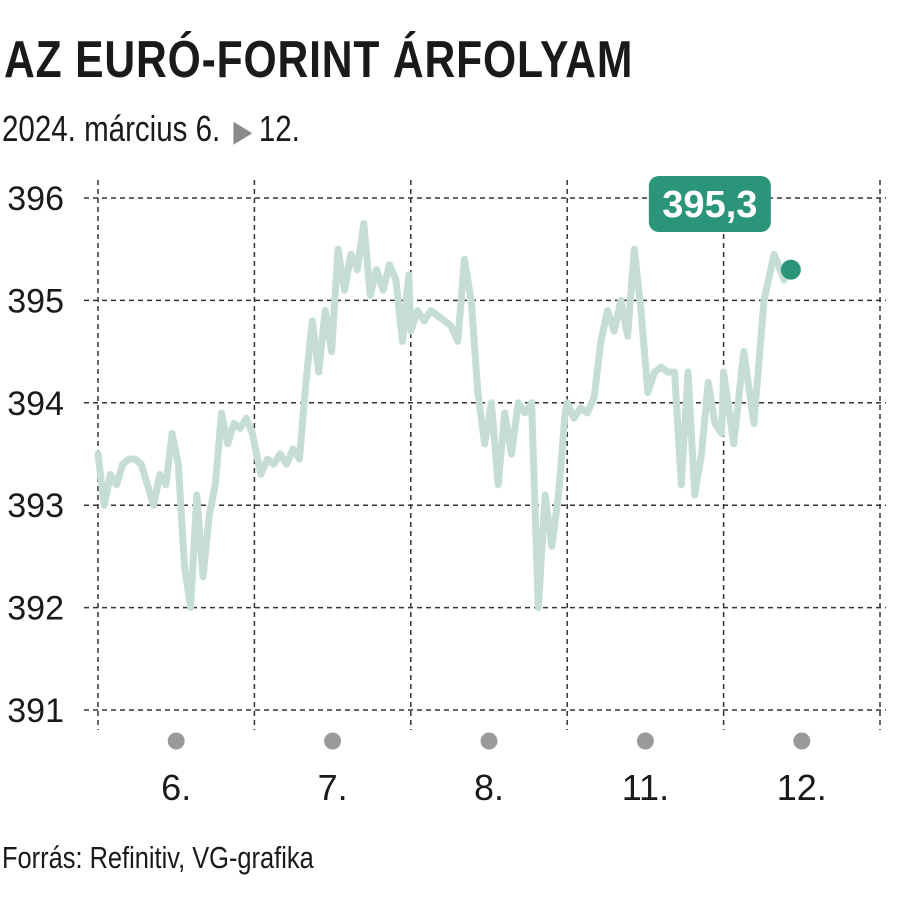  I want to click on y-tick-label: 392, so click(35, 609).